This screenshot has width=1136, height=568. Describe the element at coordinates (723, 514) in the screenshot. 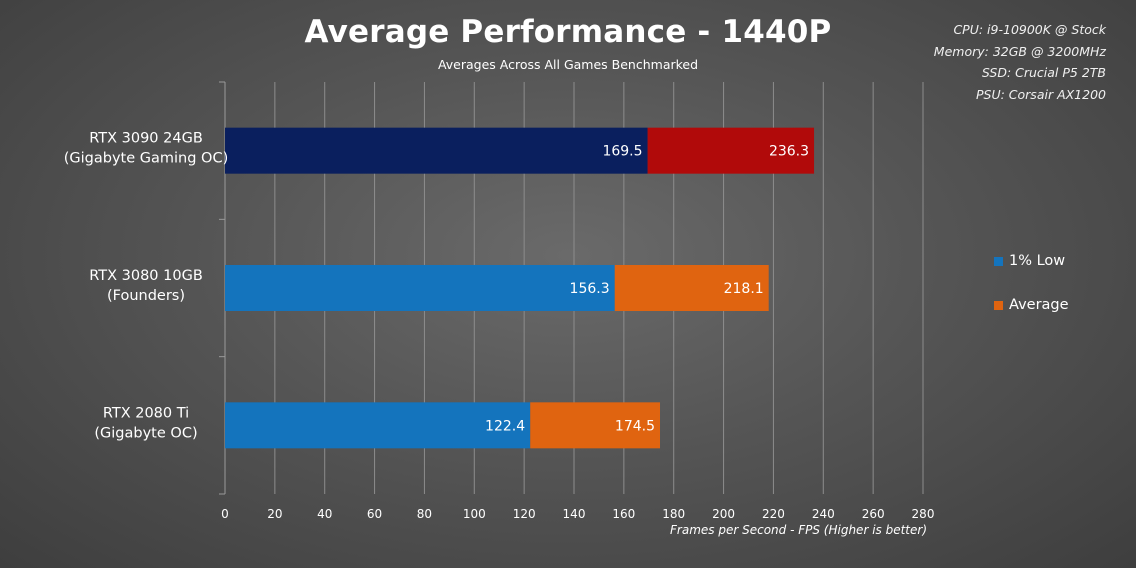

I see `x-tick-label-200: 200` at that location.